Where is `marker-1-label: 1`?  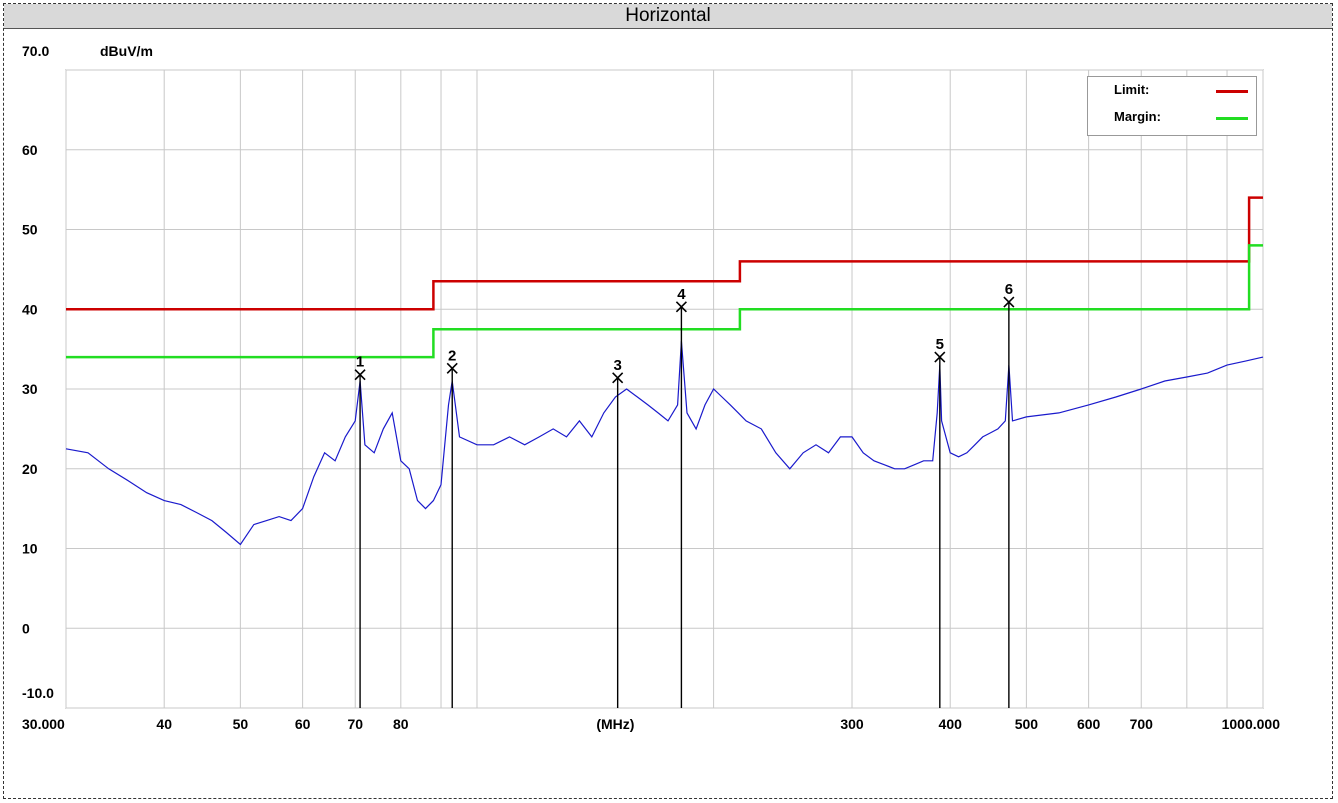 marker-1-label: 1 is located at coordinates (360, 362).